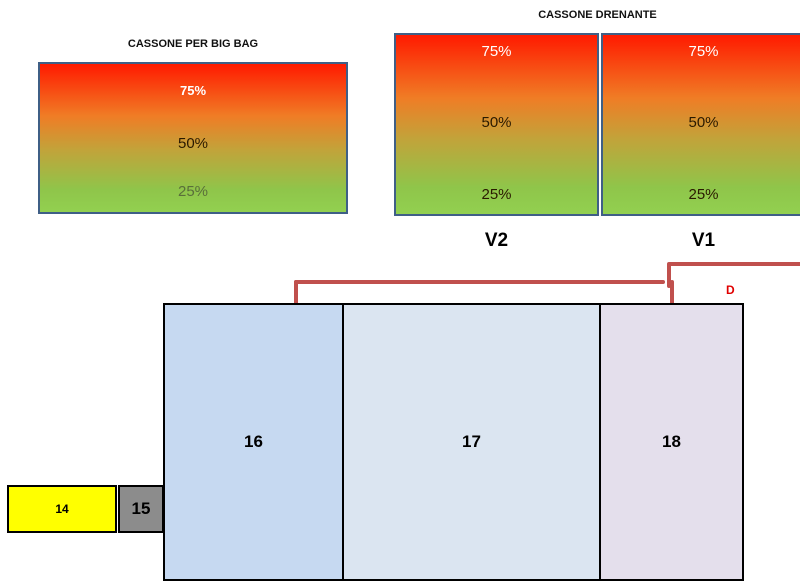 This screenshot has height=582, width=800. I want to click on box-15: 15, so click(141, 509).